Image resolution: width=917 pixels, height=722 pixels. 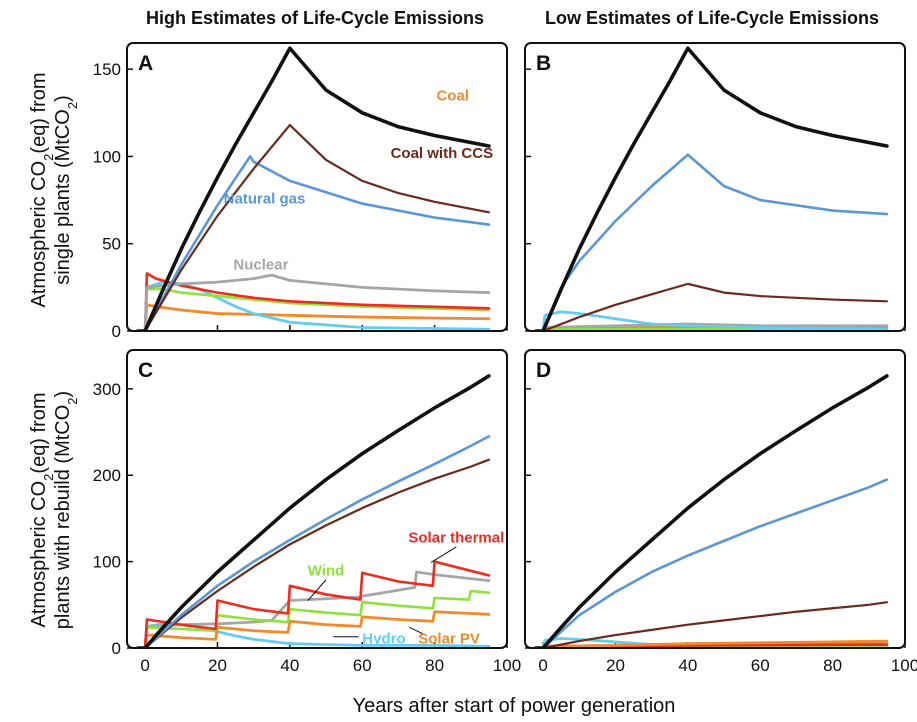 What do you see at coordinates (42, 189) in the screenshot?
I see `y-axis-title-top-line1: Atmospheric CO2(eq) from` at bounding box center [42, 189].